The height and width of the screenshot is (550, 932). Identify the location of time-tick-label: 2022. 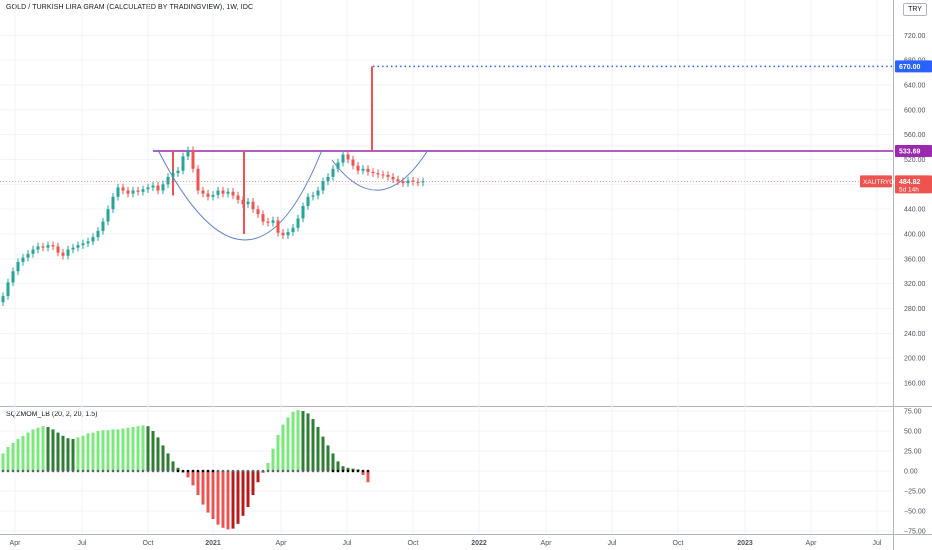
(479, 543).